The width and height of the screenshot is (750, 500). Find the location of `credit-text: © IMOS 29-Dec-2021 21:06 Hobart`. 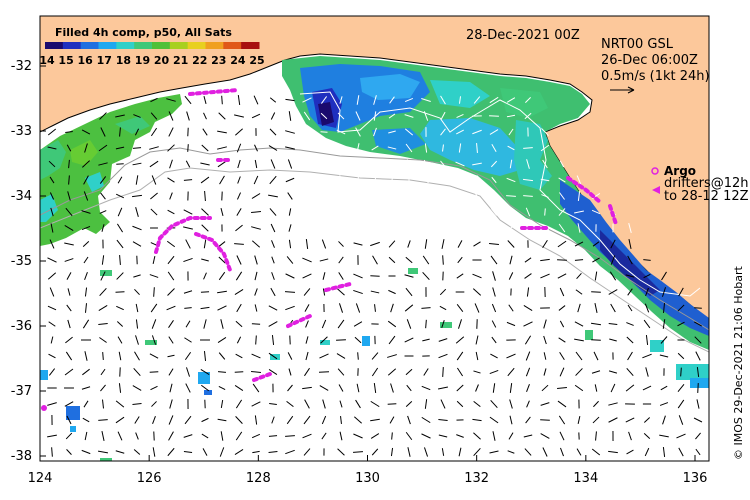

credit-text: © IMOS 29-Dec-2021 21:06 Hobart is located at coordinates (738, 362).